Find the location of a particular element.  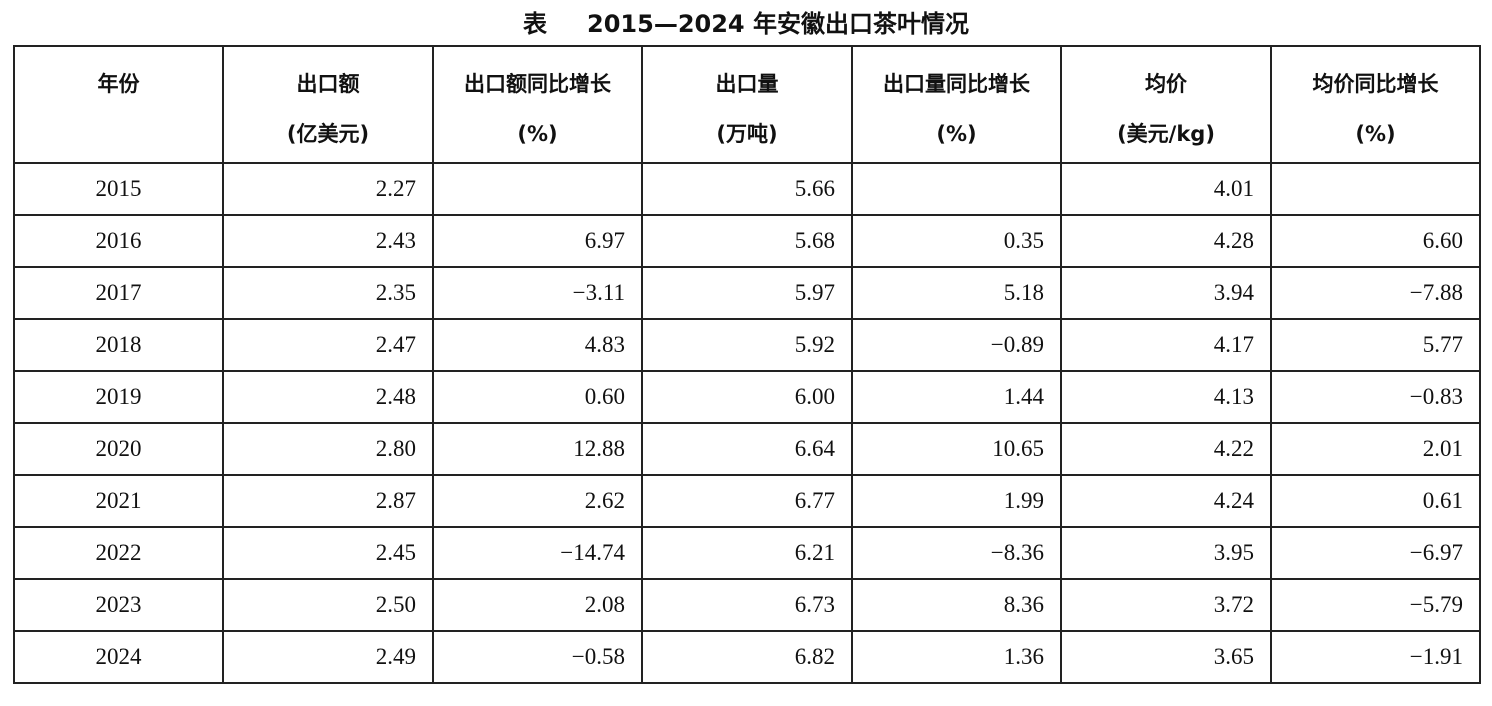

value-cell: 2.01 is located at coordinates (1375, 449).